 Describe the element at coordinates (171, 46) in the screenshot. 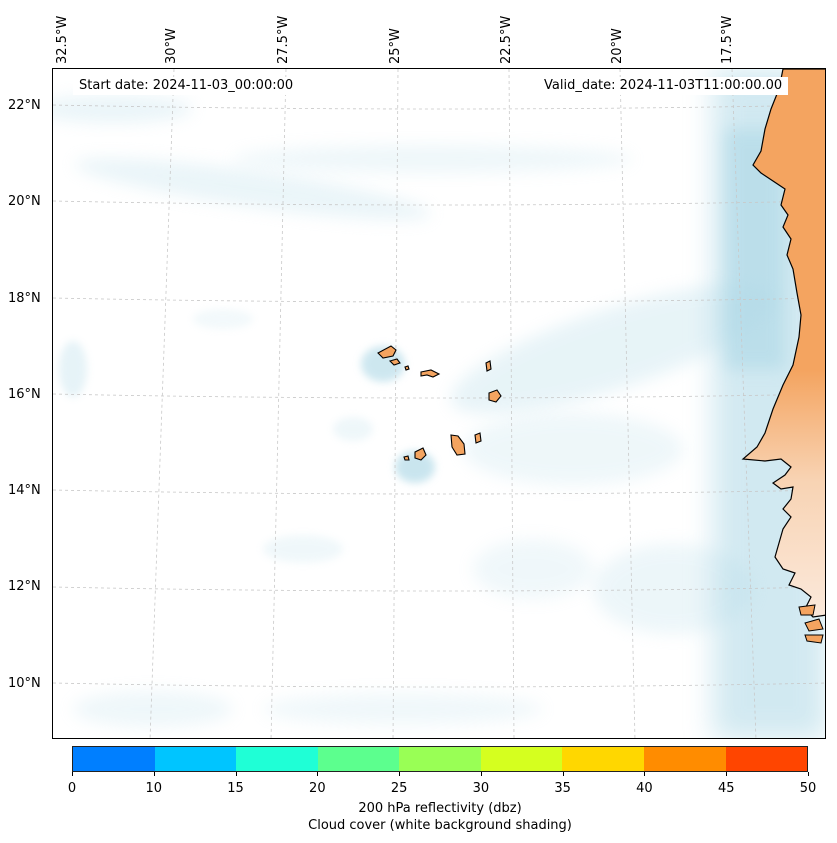

I see `lon-label-30w: 30°W` at that location.